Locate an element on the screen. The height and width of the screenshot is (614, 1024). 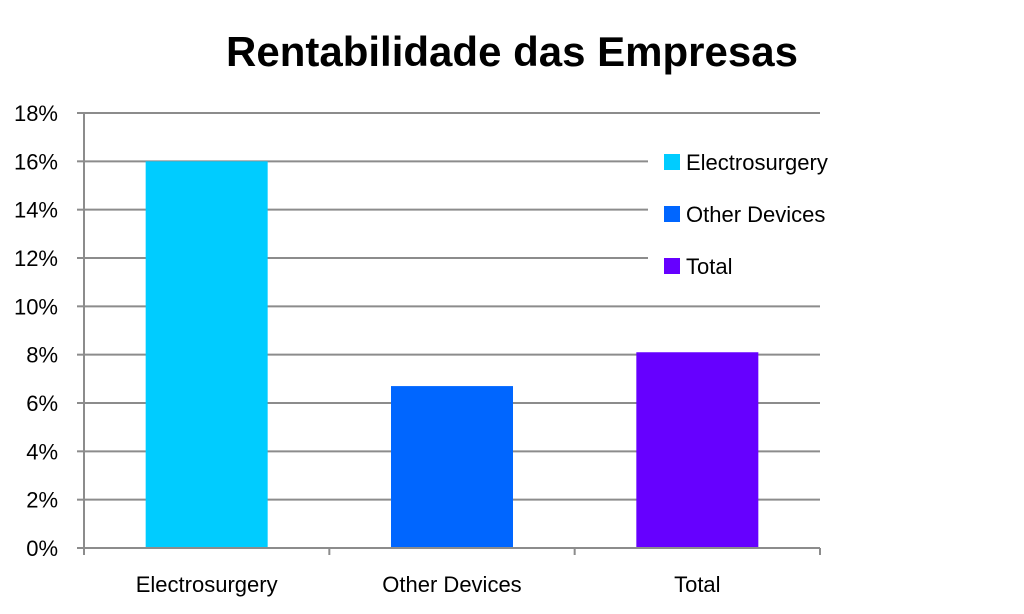
legend-label: Other Devices is located at coordinates (755, 214).